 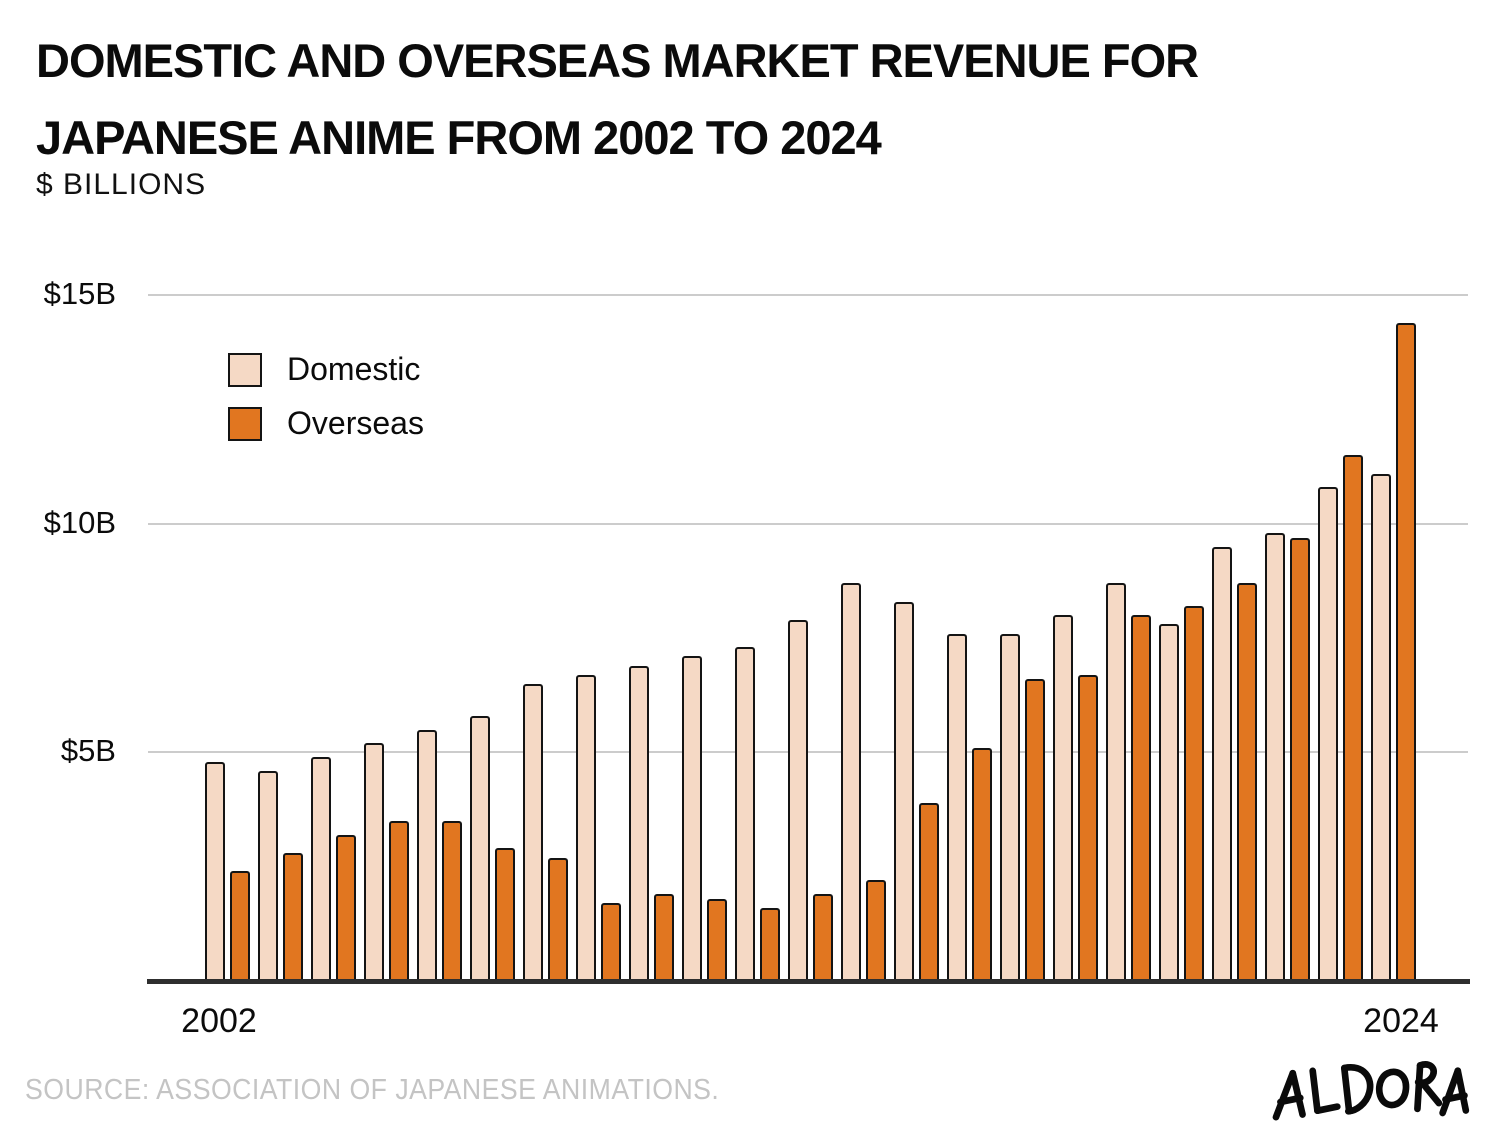 I want to click on bar-domestic-2024, so click(x=1381, y=727).